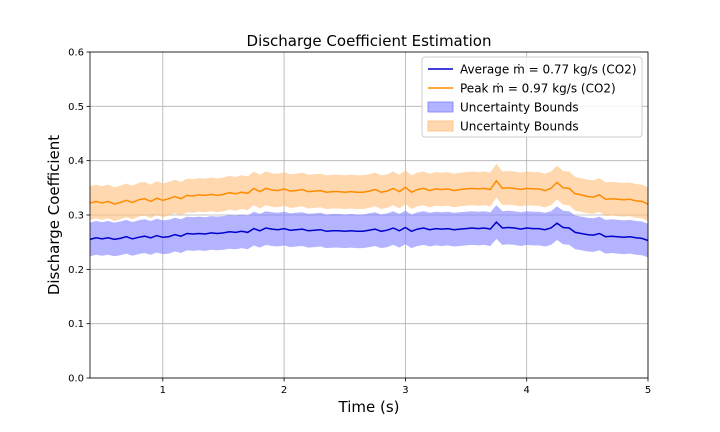 The width and height of the screenshot is (720, 432). I want to click on y-tick-label: 0.0, so click(76, 379).